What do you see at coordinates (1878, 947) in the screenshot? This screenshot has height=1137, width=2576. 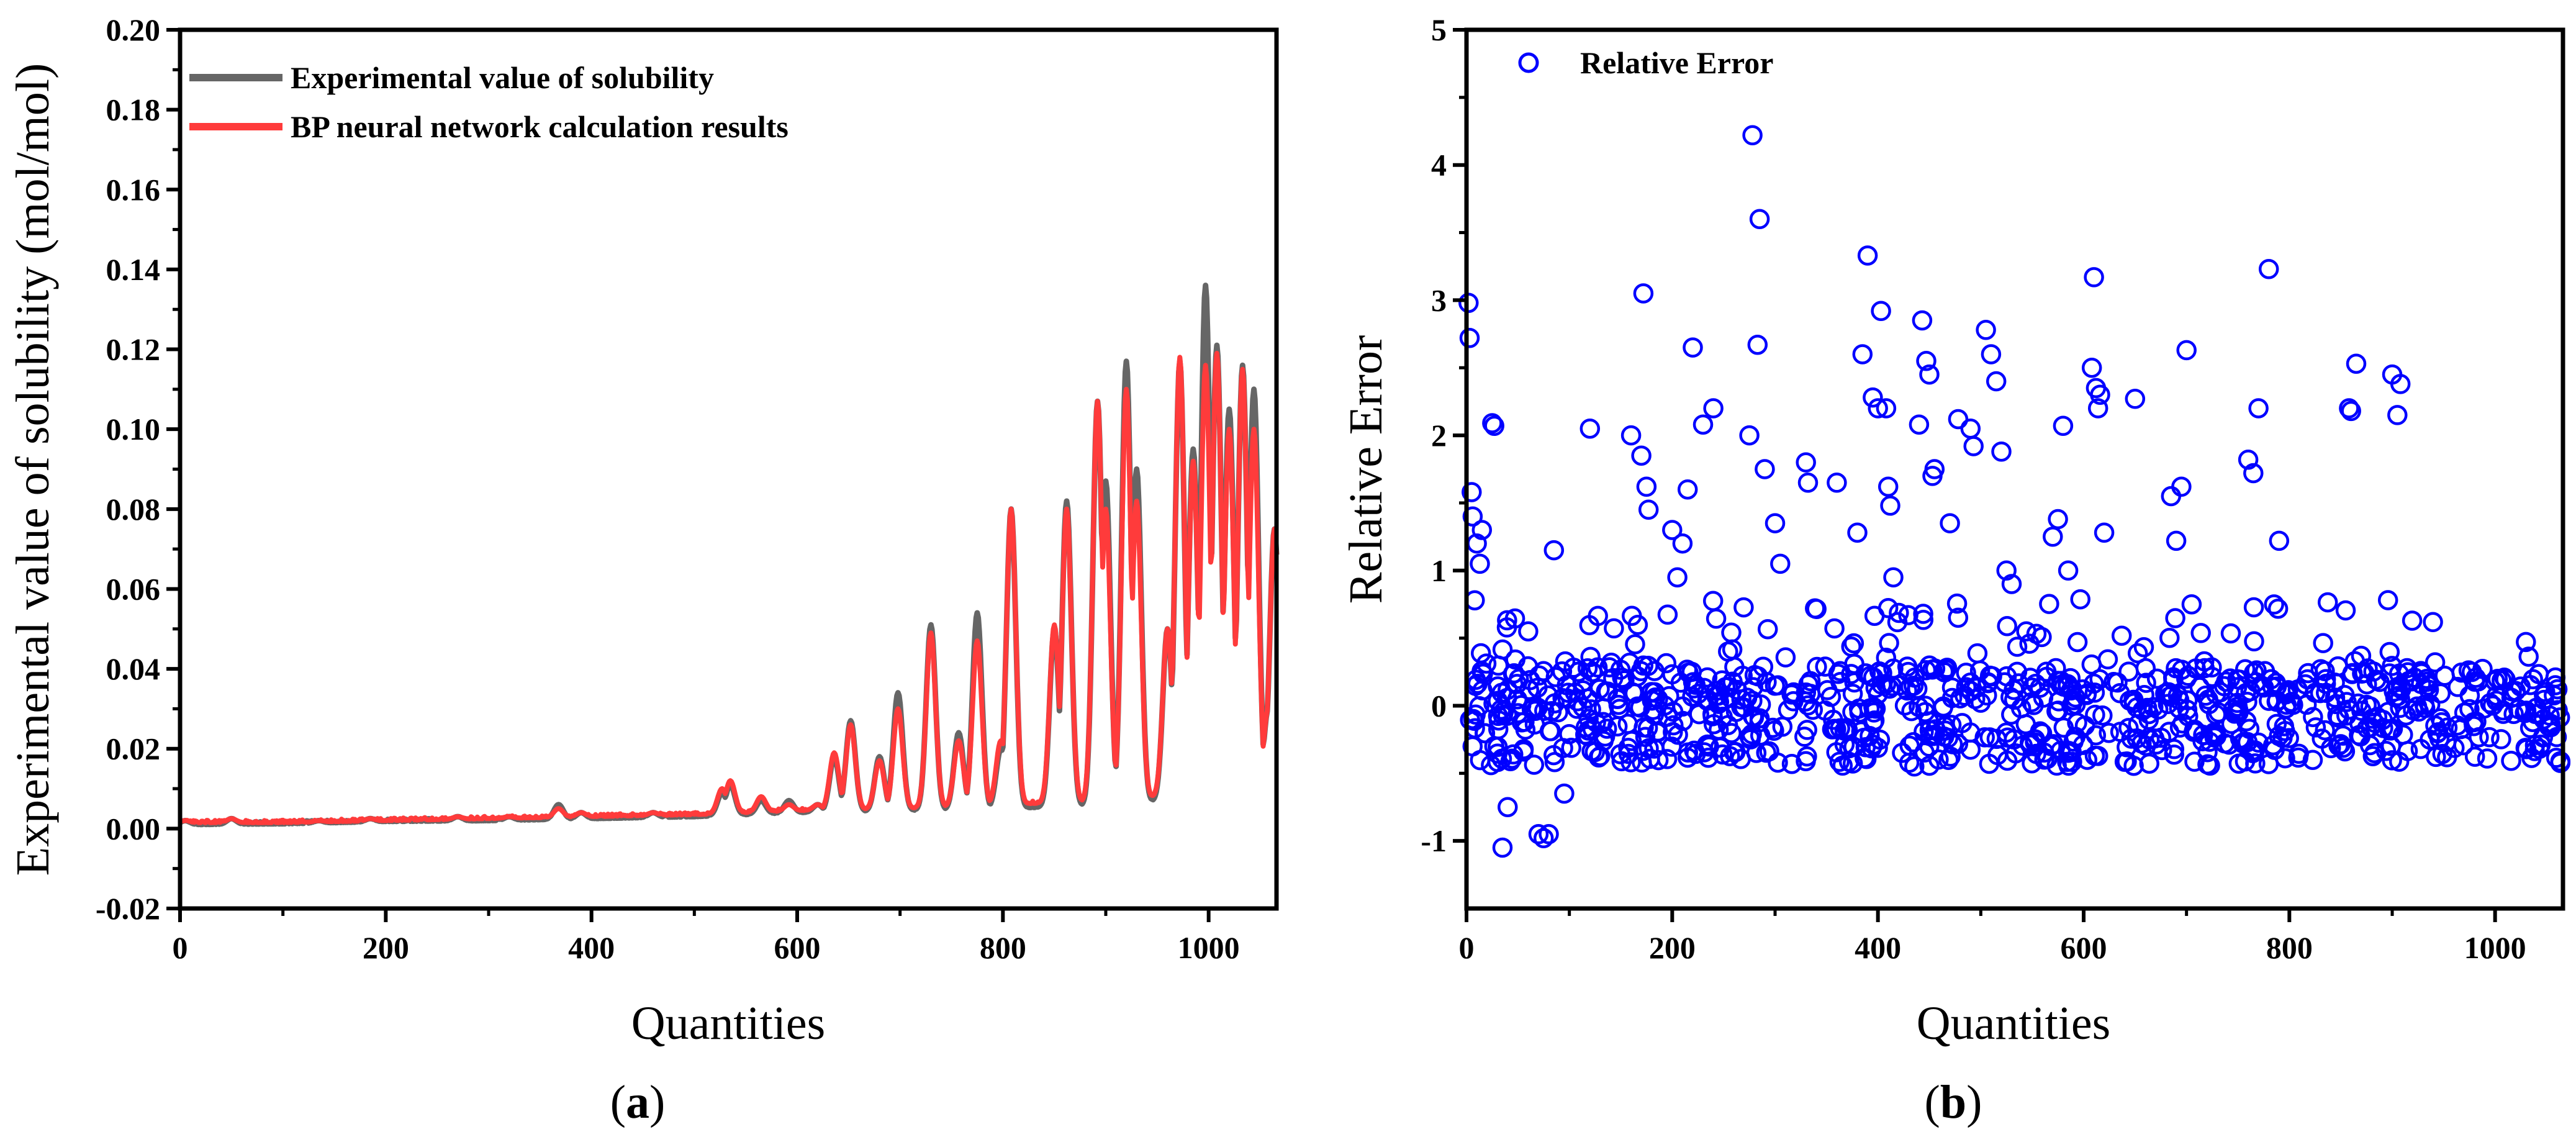 I see `panel-b-xtick-label: 400` at bounding box center [1878, 947].